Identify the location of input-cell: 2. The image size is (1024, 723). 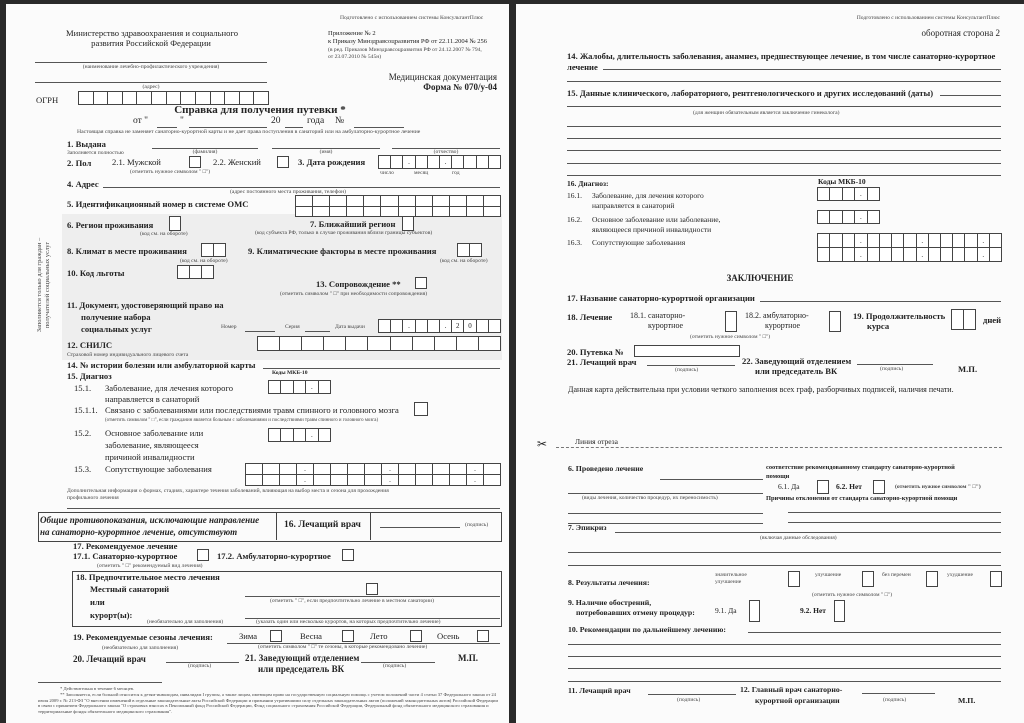
(458, 326).